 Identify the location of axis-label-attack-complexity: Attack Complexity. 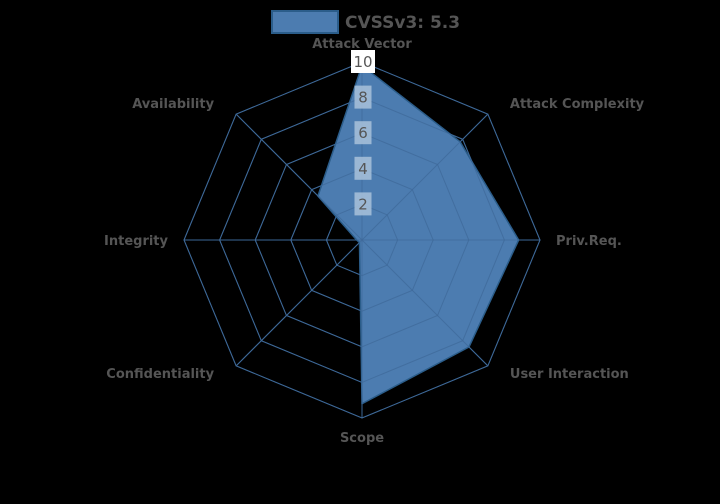
(577, 104).